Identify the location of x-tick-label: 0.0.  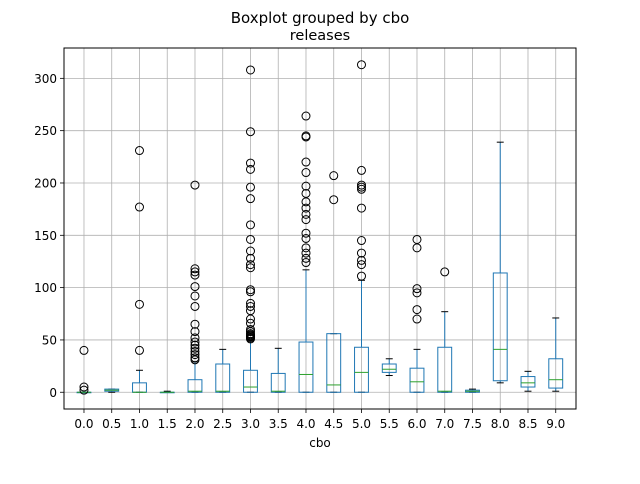
(83, 424).